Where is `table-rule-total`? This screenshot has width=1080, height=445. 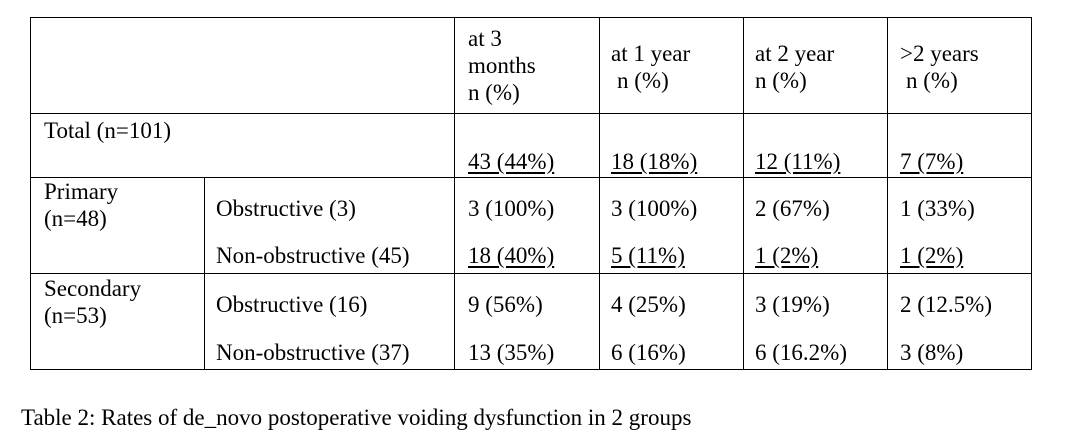
table-rule-total is located at coordinates (531, 177).